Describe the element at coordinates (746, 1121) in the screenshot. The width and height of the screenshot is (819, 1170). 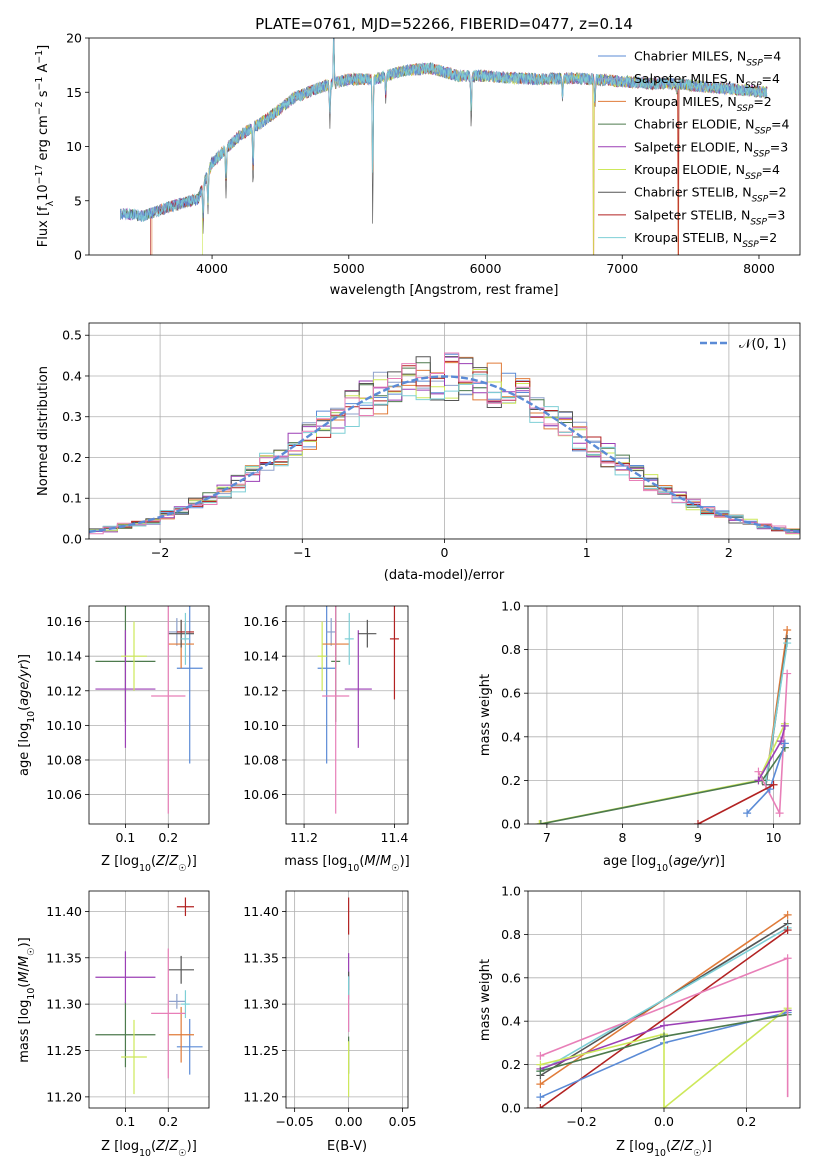
I see `weight-vs-Z-xtick-label: 0.2` at that location.